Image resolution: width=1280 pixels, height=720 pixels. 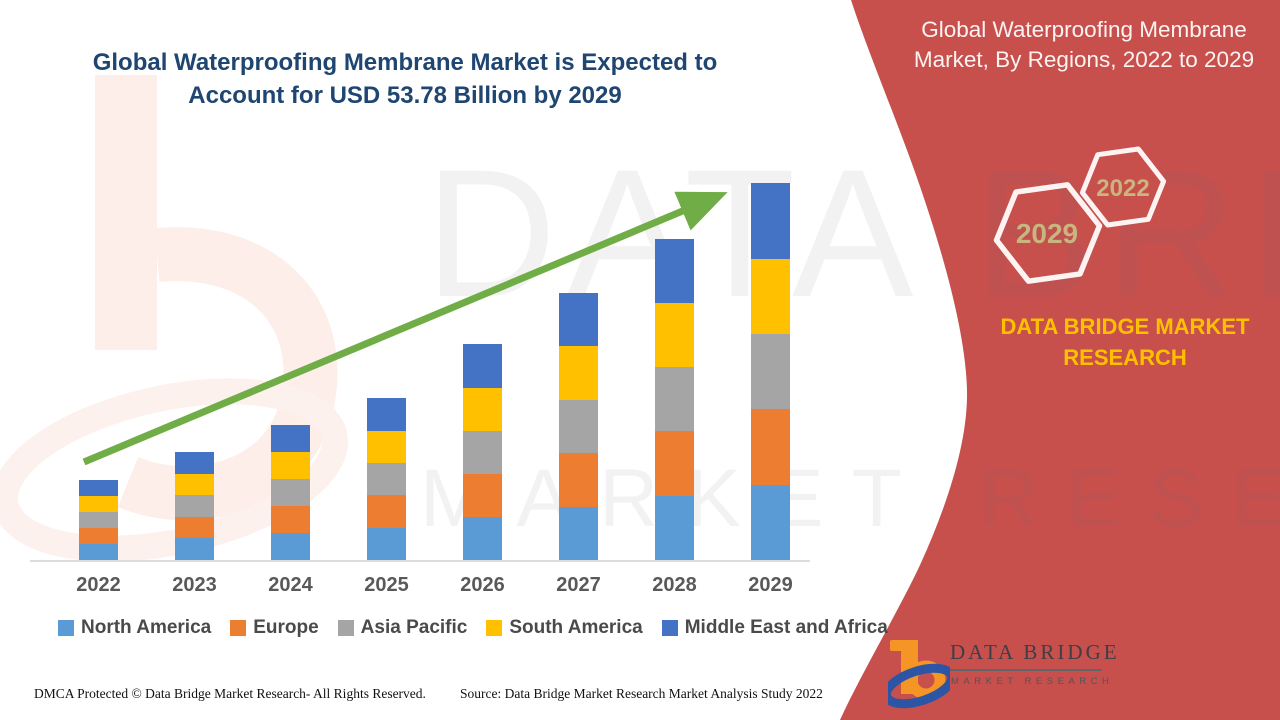 What do you see at coordinates (770, 585) in the screenshot?
I see `x-axis-label-2029: 2029` at bounding box center [770, 585].